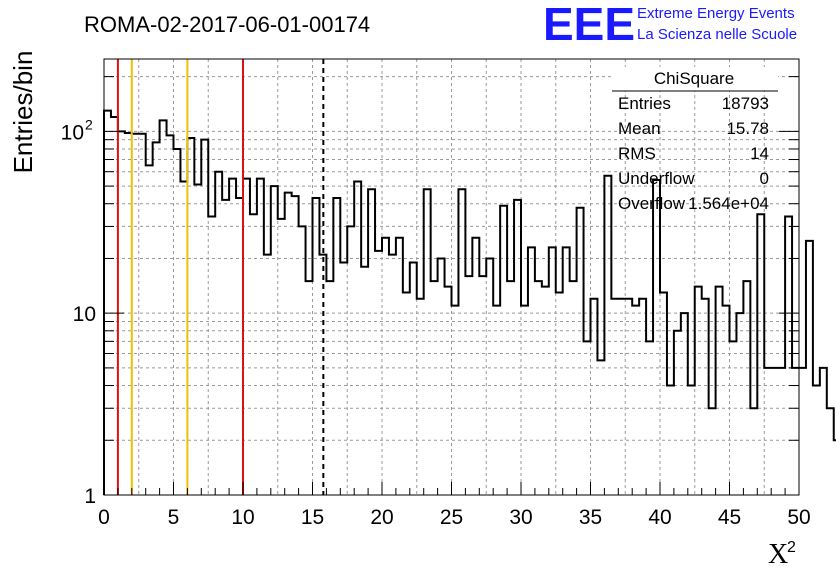  Describe the element at coordinates (381, 517) in the screenshot. I see `x-tick-label: 20` at that location.